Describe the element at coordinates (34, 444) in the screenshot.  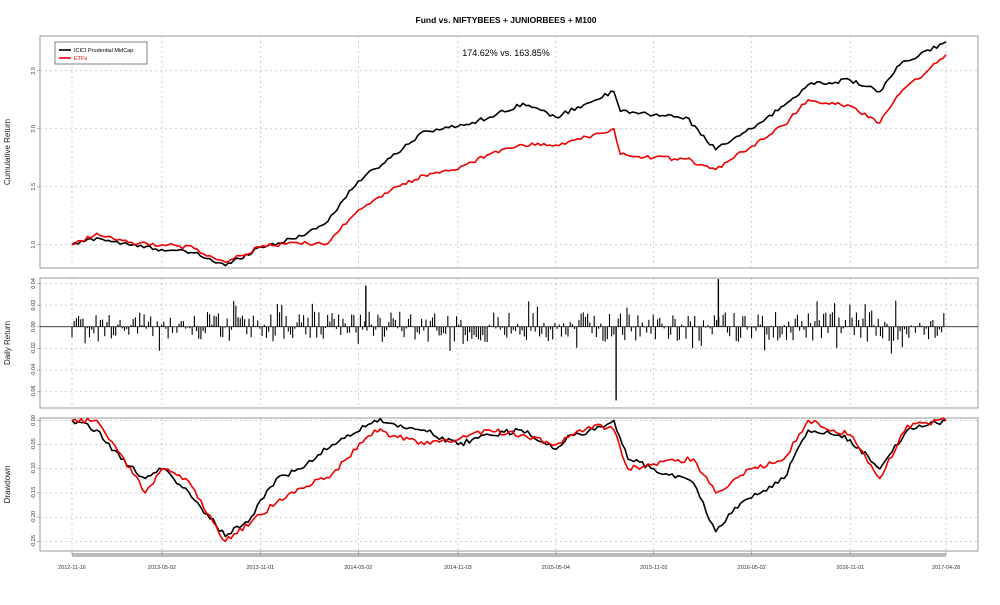
I see `y-tick-label: -0.05` at that location.